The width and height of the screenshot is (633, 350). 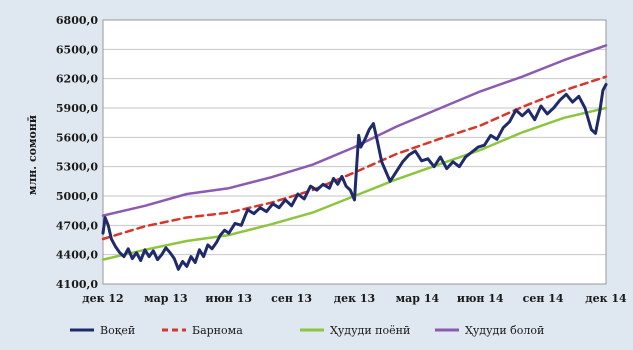 What do you see at coordinates (77, 49) in the screenshot?
I see `y-tick-label: 6500,0` at bounding box center [77, 49].